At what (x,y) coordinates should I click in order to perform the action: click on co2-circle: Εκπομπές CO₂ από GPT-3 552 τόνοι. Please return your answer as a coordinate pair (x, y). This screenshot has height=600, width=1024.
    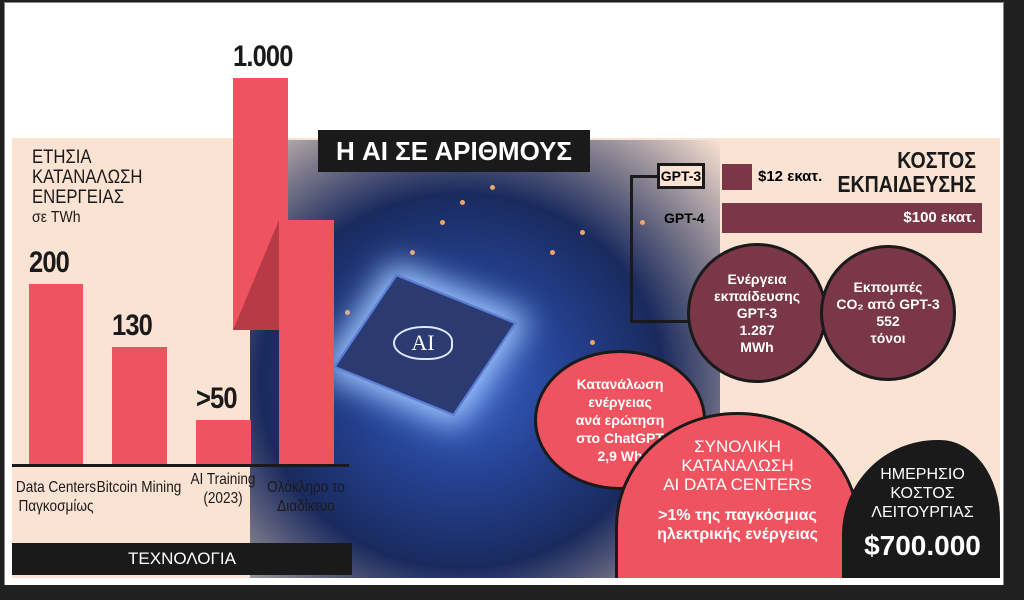
    Looking at the image, I should click on (888, 313).